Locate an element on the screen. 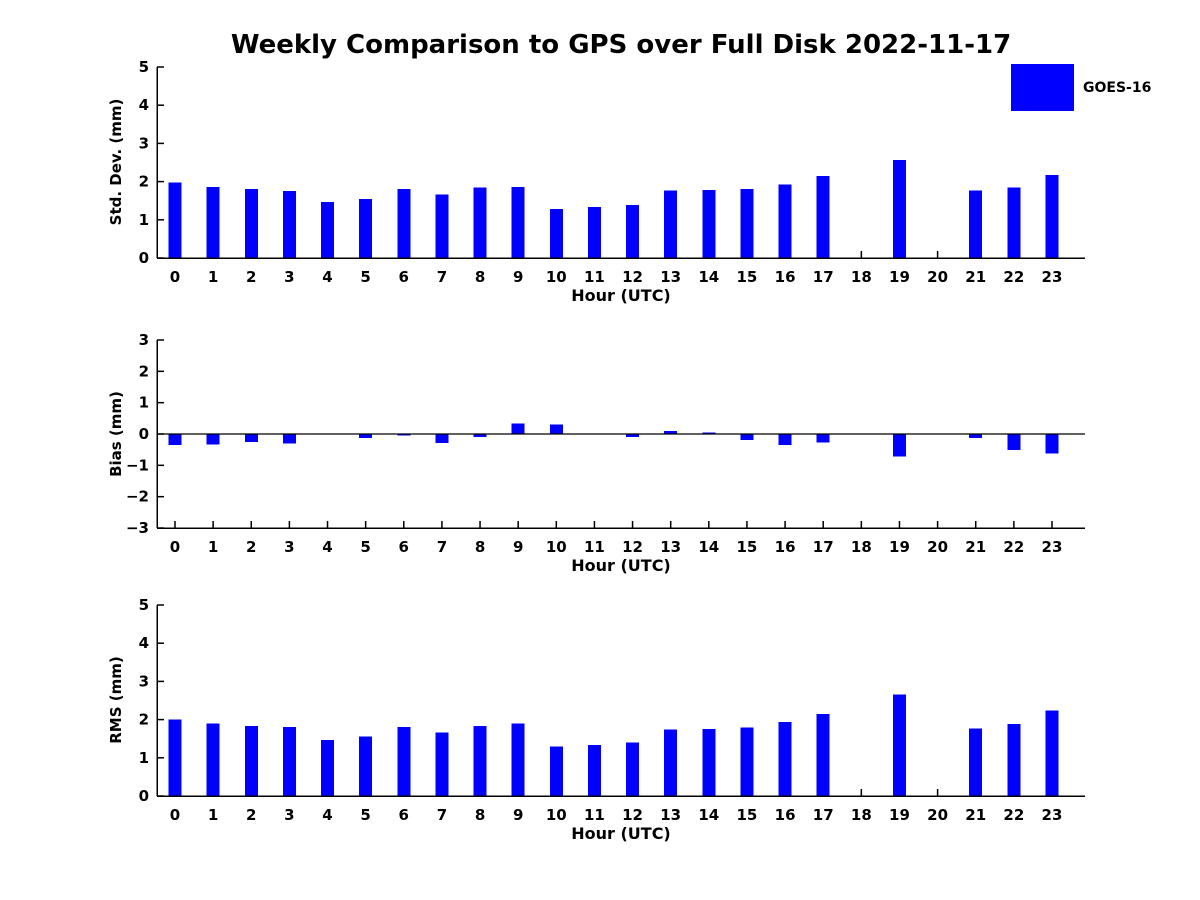 The image size is (1200, 900). y-tick-label: 5 is located at coordinates (144, 67).